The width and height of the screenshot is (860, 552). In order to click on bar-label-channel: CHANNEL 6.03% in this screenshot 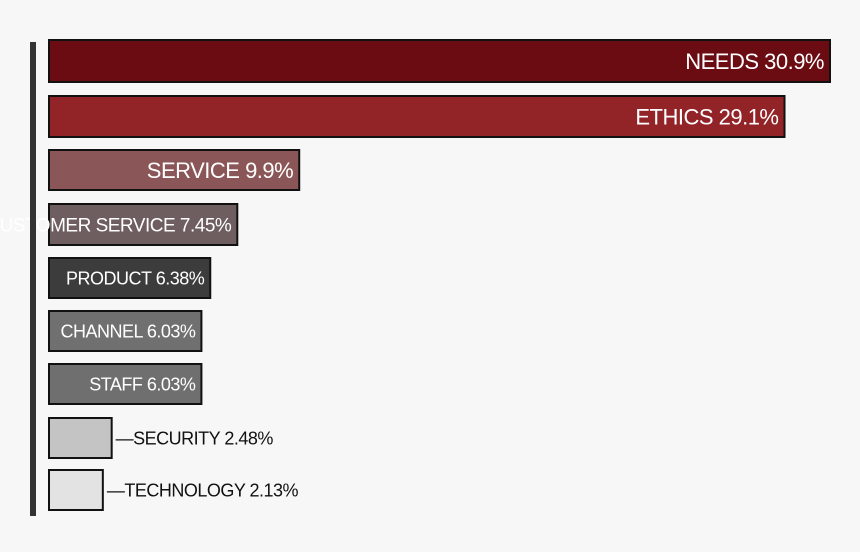, I will do `click(128, 331)`.